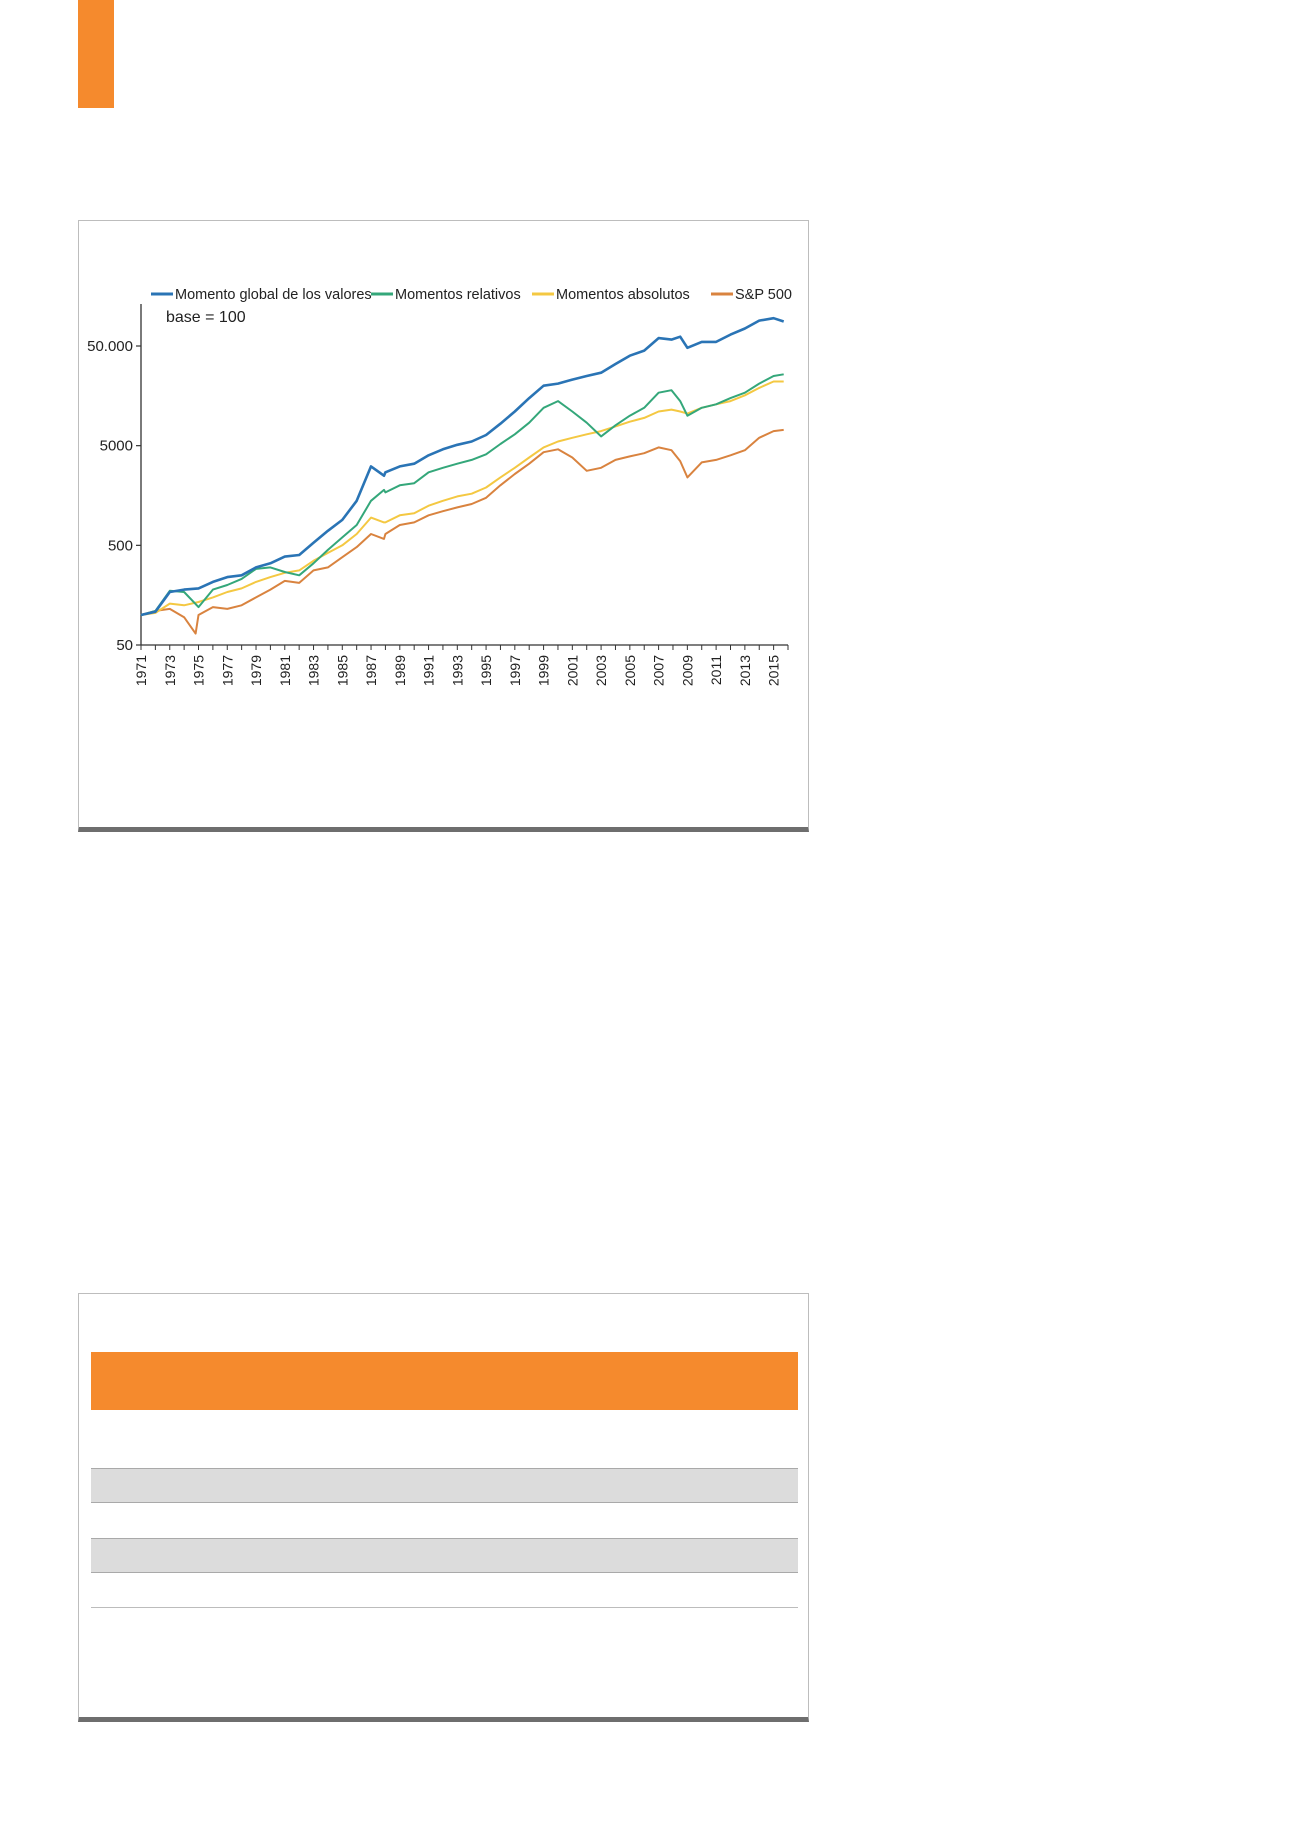 The width and height of the screenshot is (1305, 1843). I want to click on legend-label: Momentos relativos, so click(458, 295).